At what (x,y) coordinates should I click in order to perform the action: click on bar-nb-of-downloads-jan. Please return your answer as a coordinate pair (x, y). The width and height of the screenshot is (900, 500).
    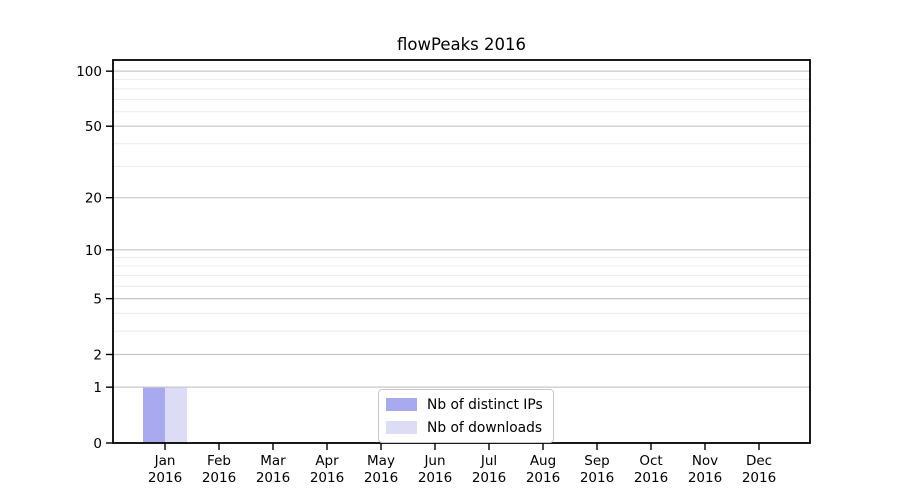
    Looking at the image, I should click on (176, 415).